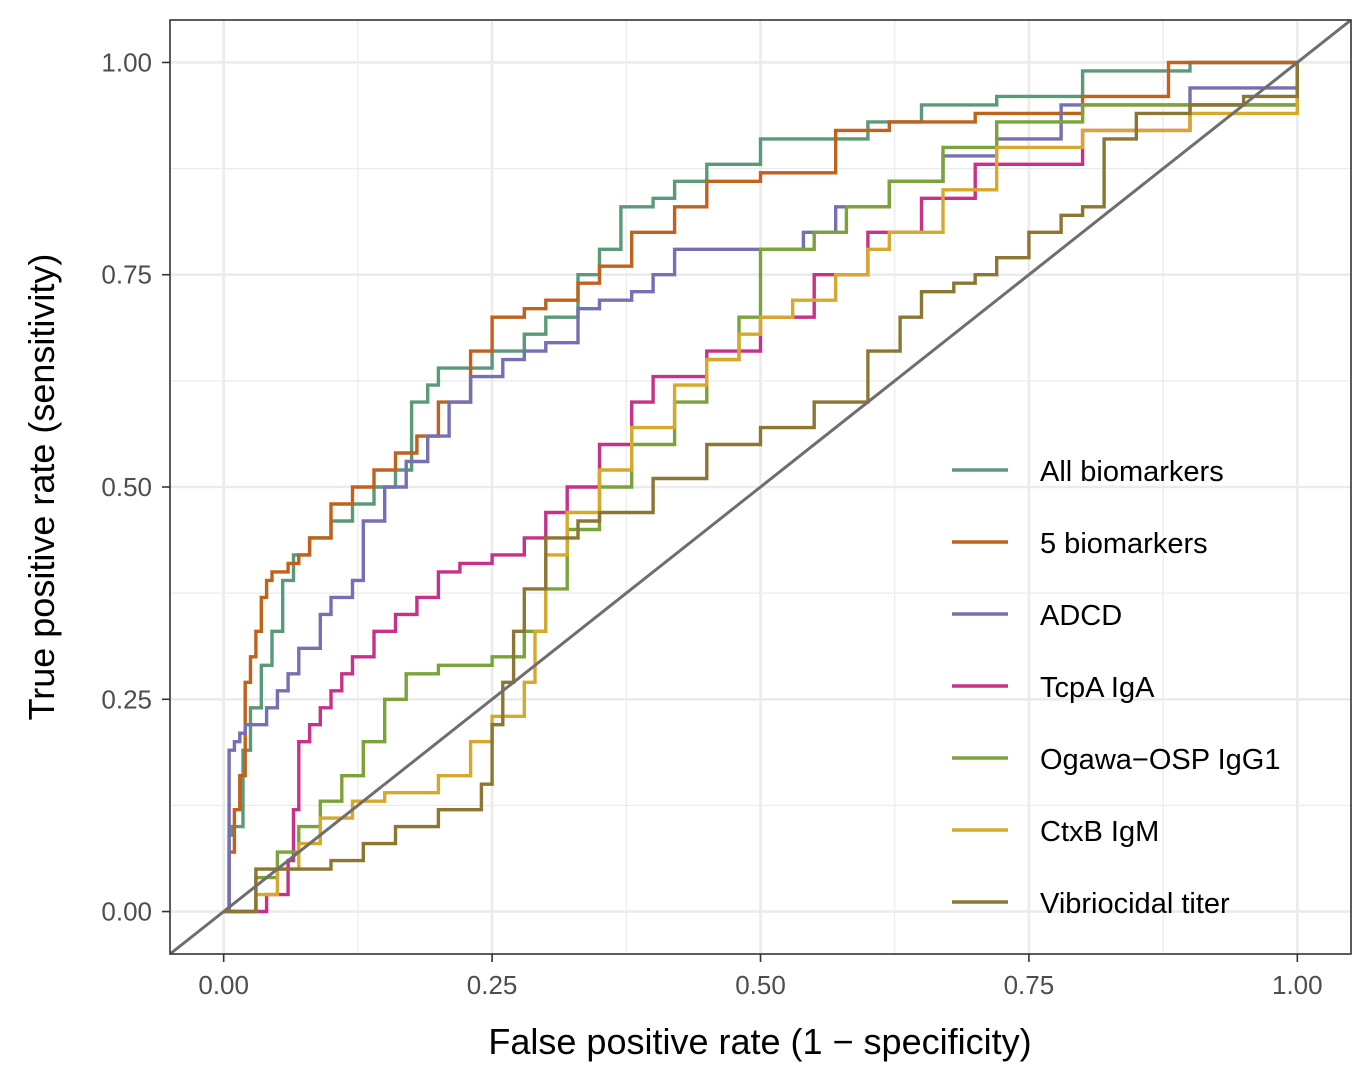 This screenshot has width=1370, height=1092. Describe the element at coordinates (1081, 616) in the screenshot. I see `legend-label: ADCD` at that location.